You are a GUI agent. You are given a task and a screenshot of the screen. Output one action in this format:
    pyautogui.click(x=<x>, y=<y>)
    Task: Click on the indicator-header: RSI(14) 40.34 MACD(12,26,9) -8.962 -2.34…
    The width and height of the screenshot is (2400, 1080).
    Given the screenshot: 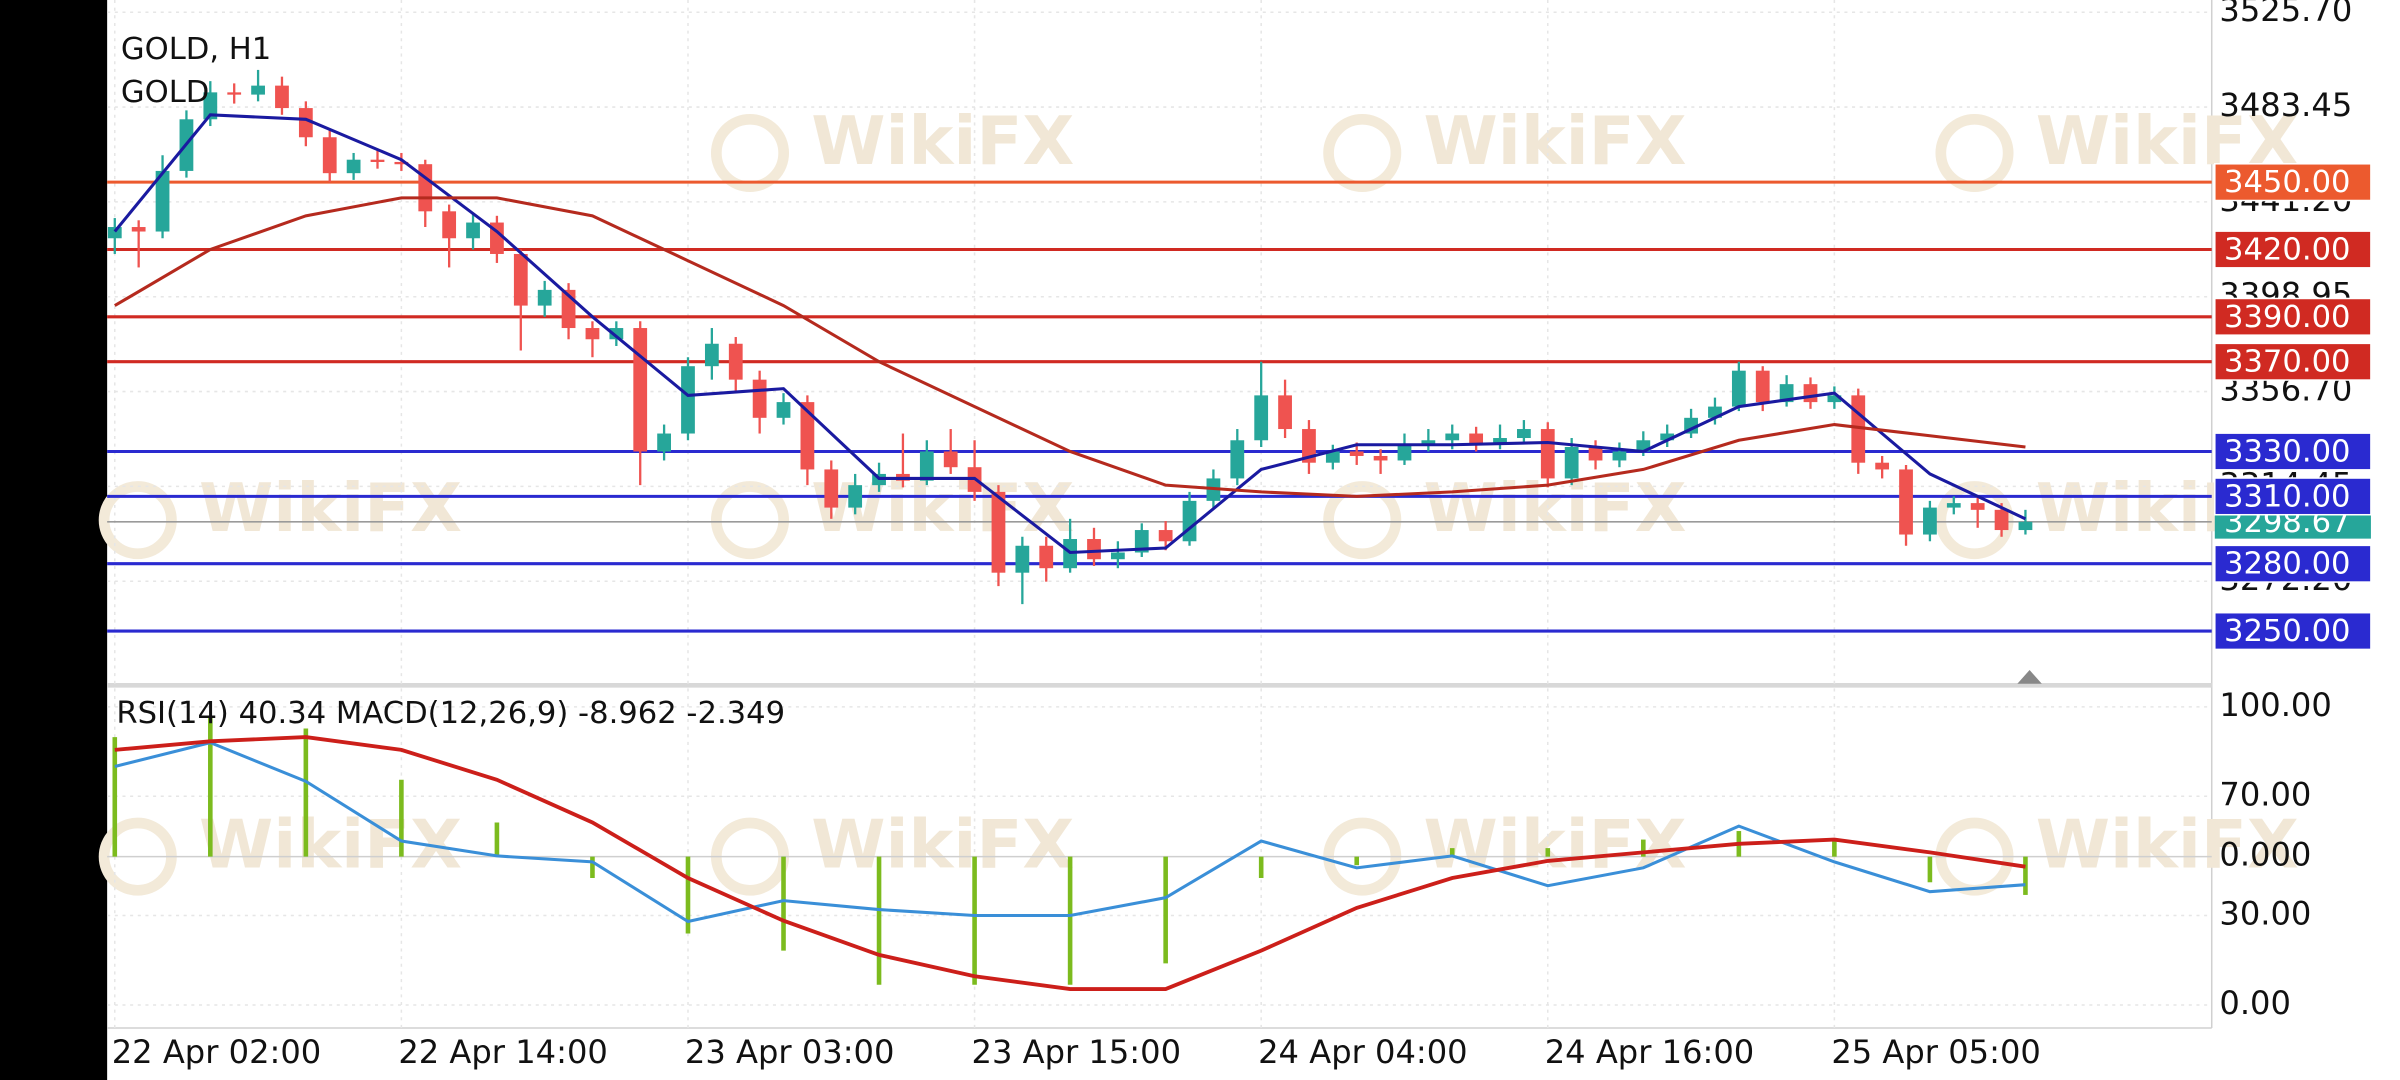 What is the action you would take?
    pyautogui.click(x=450, y=713)
    